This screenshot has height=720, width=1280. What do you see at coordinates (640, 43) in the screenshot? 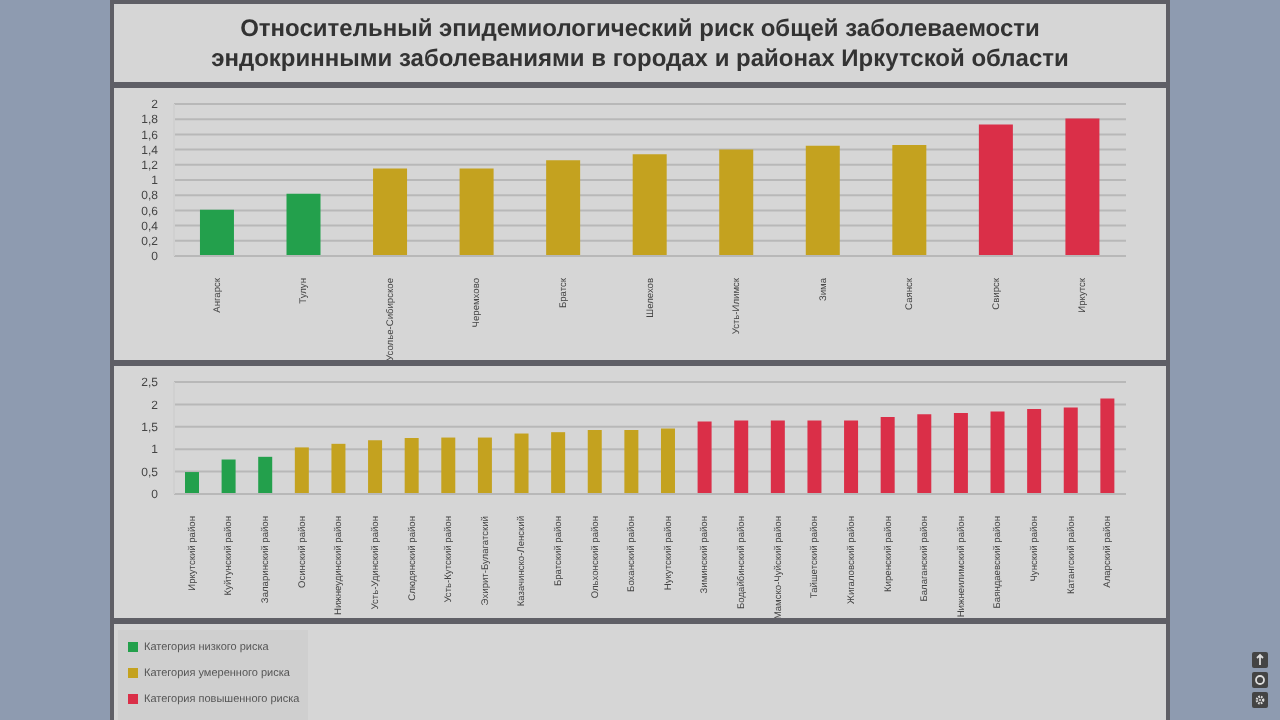
I see `chart-title: Относительный эпидемиологический риск общей заболеваемости эндокринными заболеваниями в городах и районах Иркутской области` at bounding box center [640, 43].